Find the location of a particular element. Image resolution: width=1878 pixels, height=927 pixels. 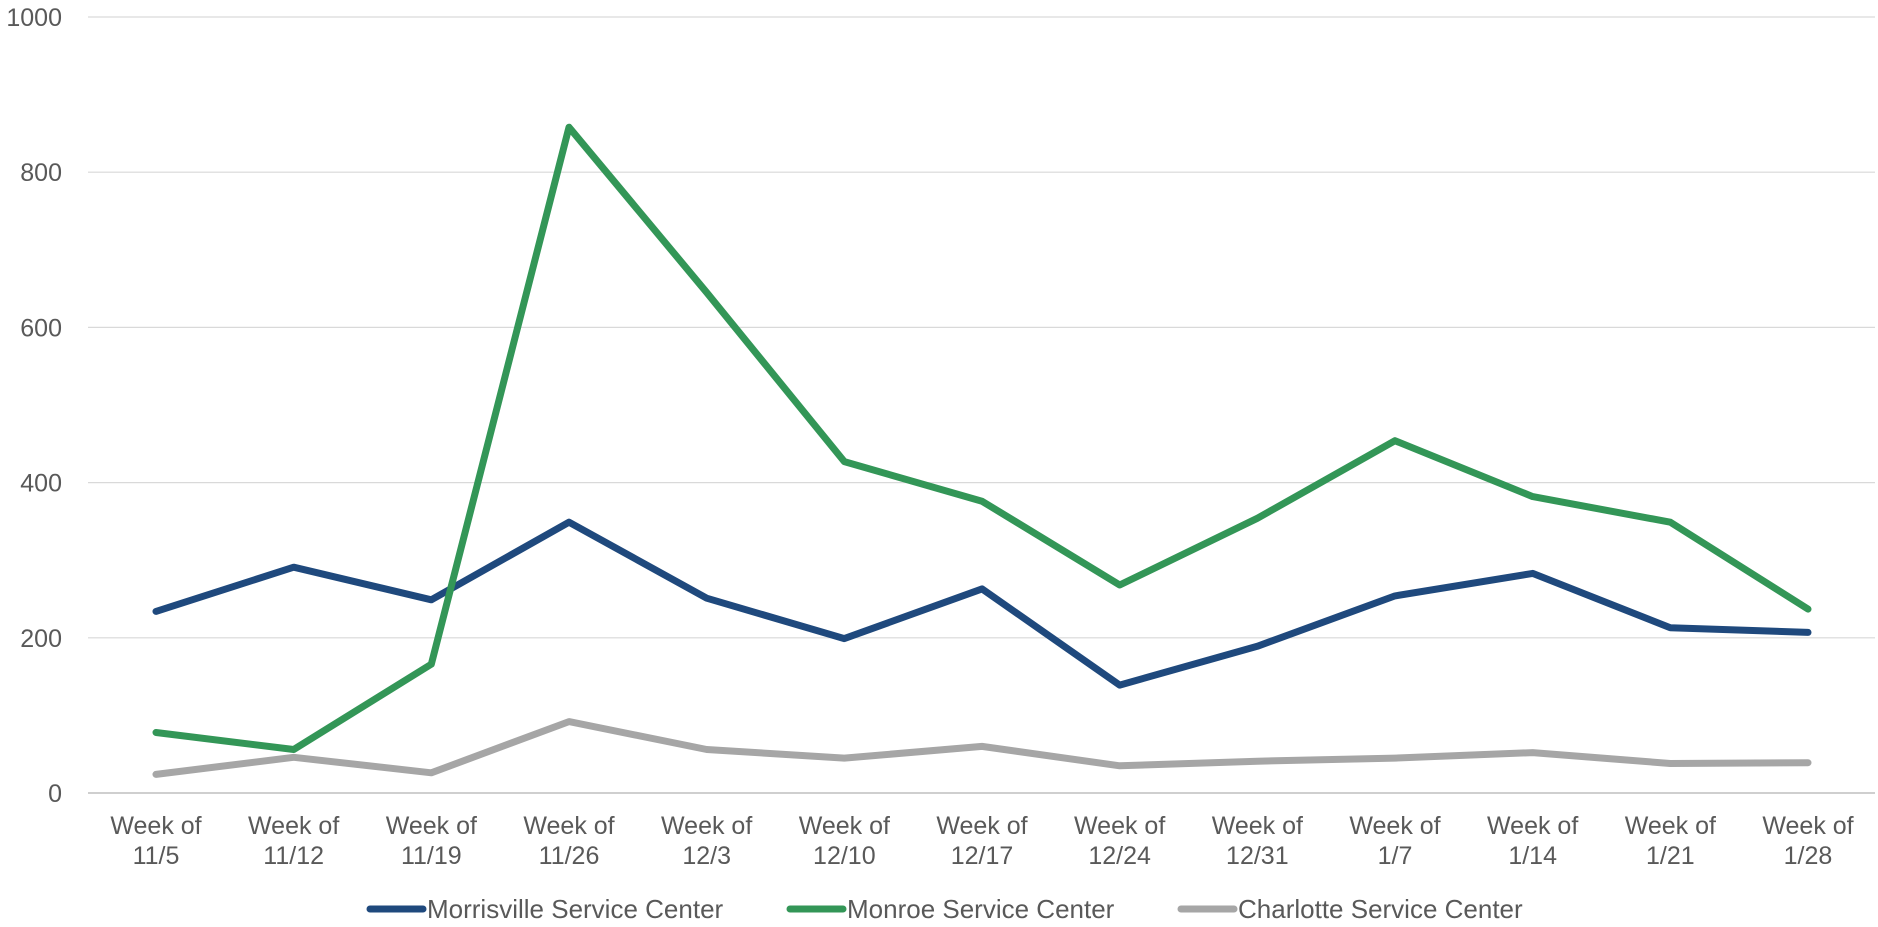

legend-label: Charlotte Service Center is located at coordinates (1380, 908).